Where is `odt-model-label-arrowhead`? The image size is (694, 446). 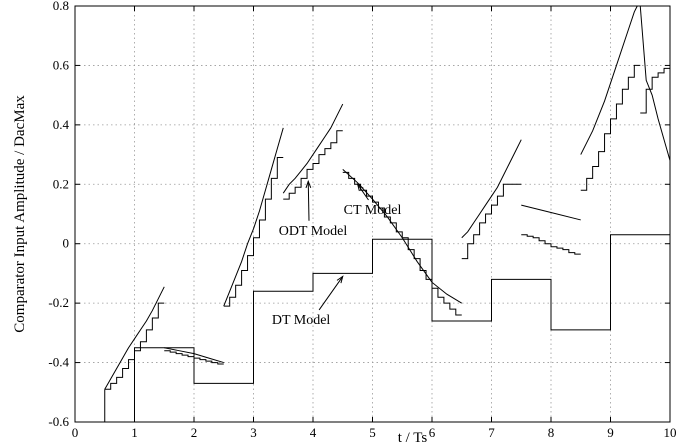 odt-model-label-arrowhead is located at coordinates (308, 184).